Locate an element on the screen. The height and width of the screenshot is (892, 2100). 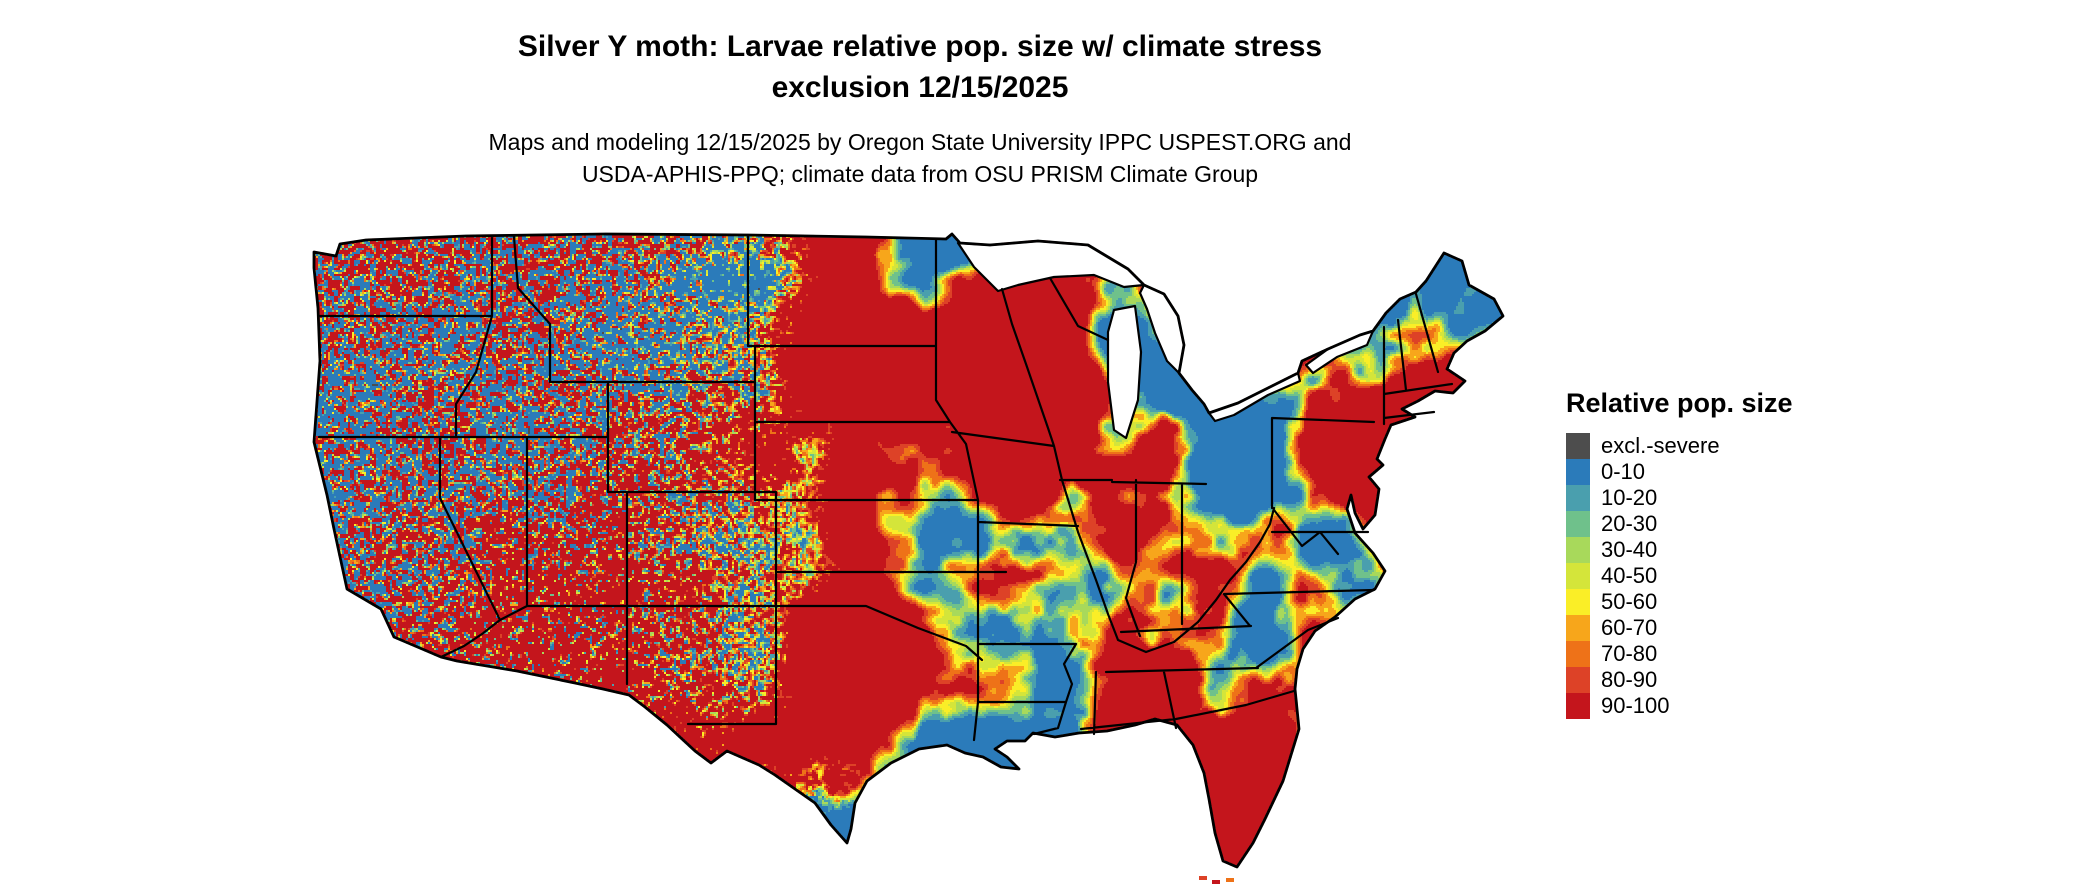
legend-item: 30-40 is located at coordinates (1726, 550).